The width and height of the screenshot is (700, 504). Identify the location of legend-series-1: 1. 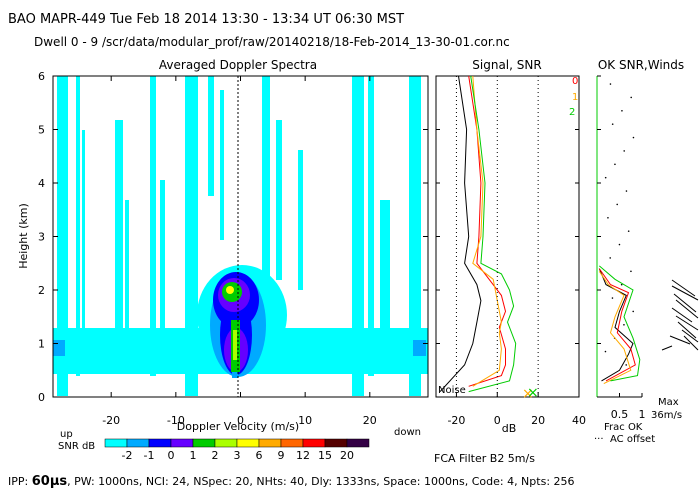
(575, 97).